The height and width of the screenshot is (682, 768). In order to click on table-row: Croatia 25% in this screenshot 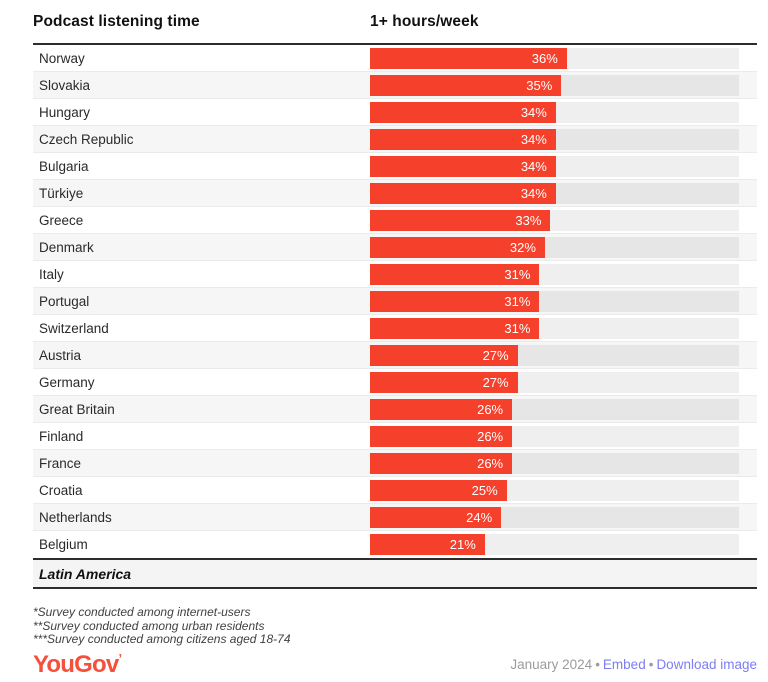, I will do `click(395, 490)`.